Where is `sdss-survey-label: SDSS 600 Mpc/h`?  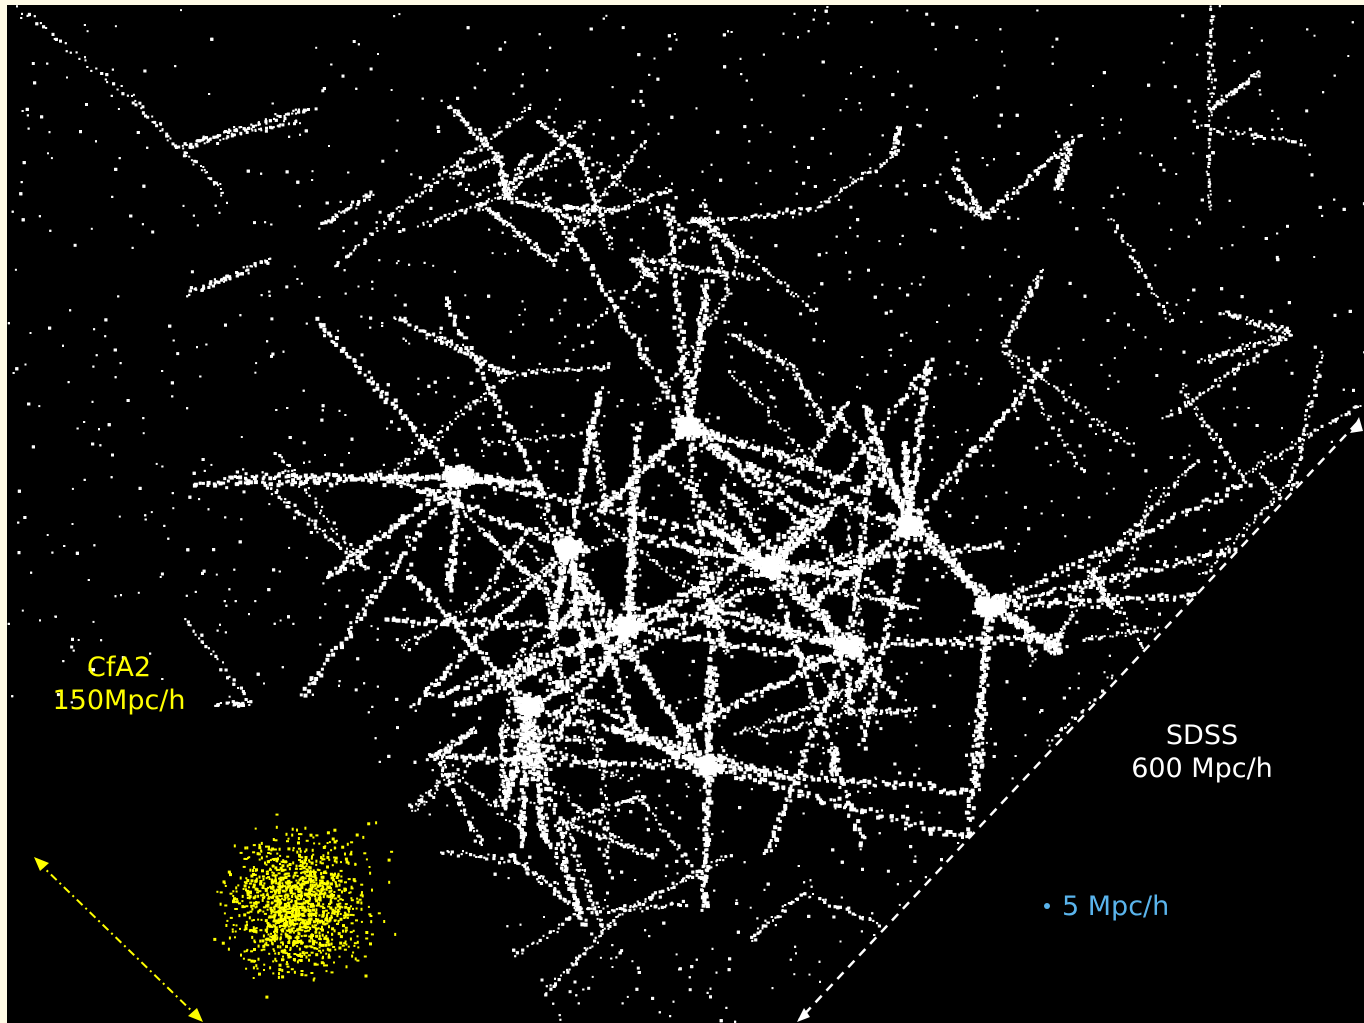 sdss-survey-label: SDSS 600 Mpc/h is located at coordinates (1202, 753).